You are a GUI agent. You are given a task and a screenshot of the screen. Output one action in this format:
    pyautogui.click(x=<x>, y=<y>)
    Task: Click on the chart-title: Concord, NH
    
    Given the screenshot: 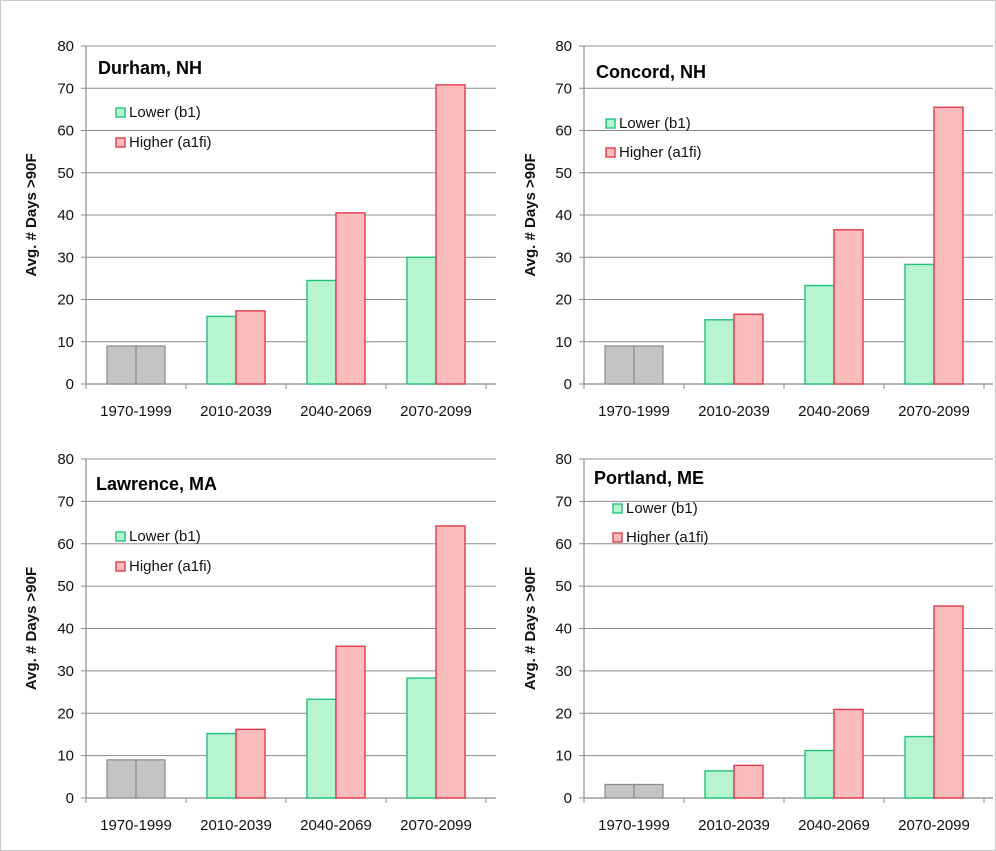 What is the action you would take?
    pyautogui.click(x=651, y=72)
    